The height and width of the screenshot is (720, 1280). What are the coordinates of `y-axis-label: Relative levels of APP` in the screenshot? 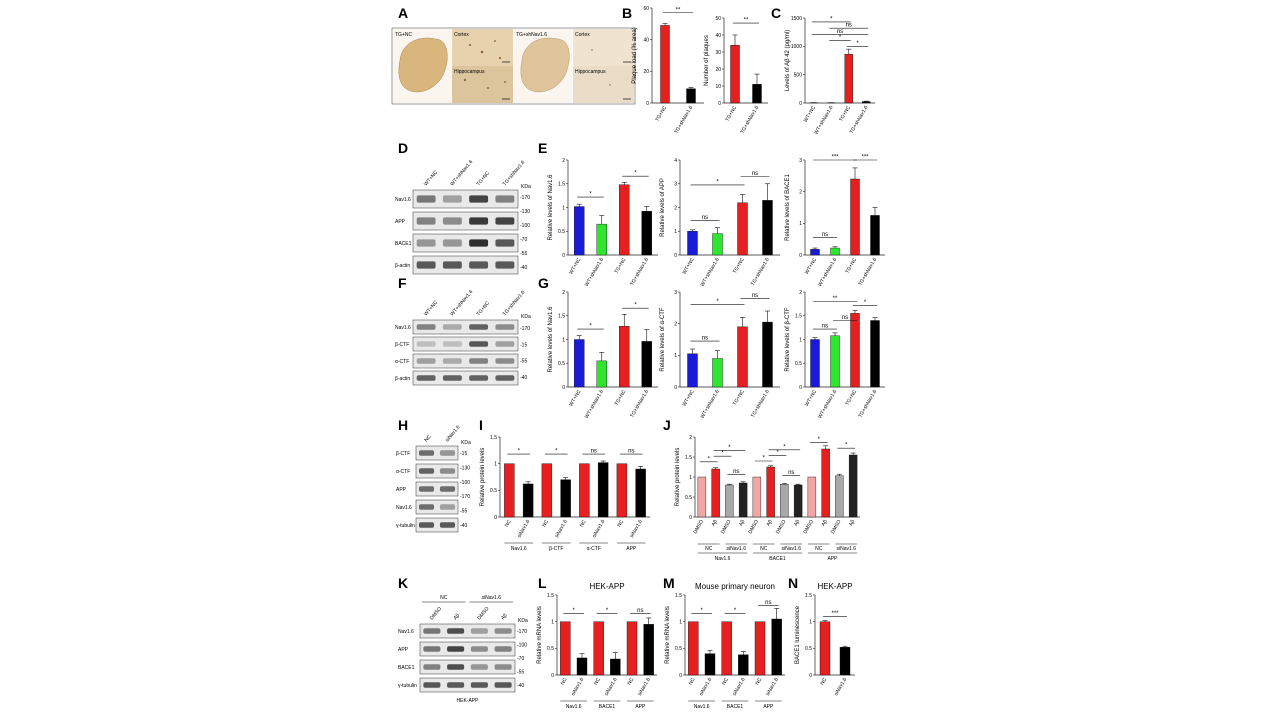 It's located at (663, 207).